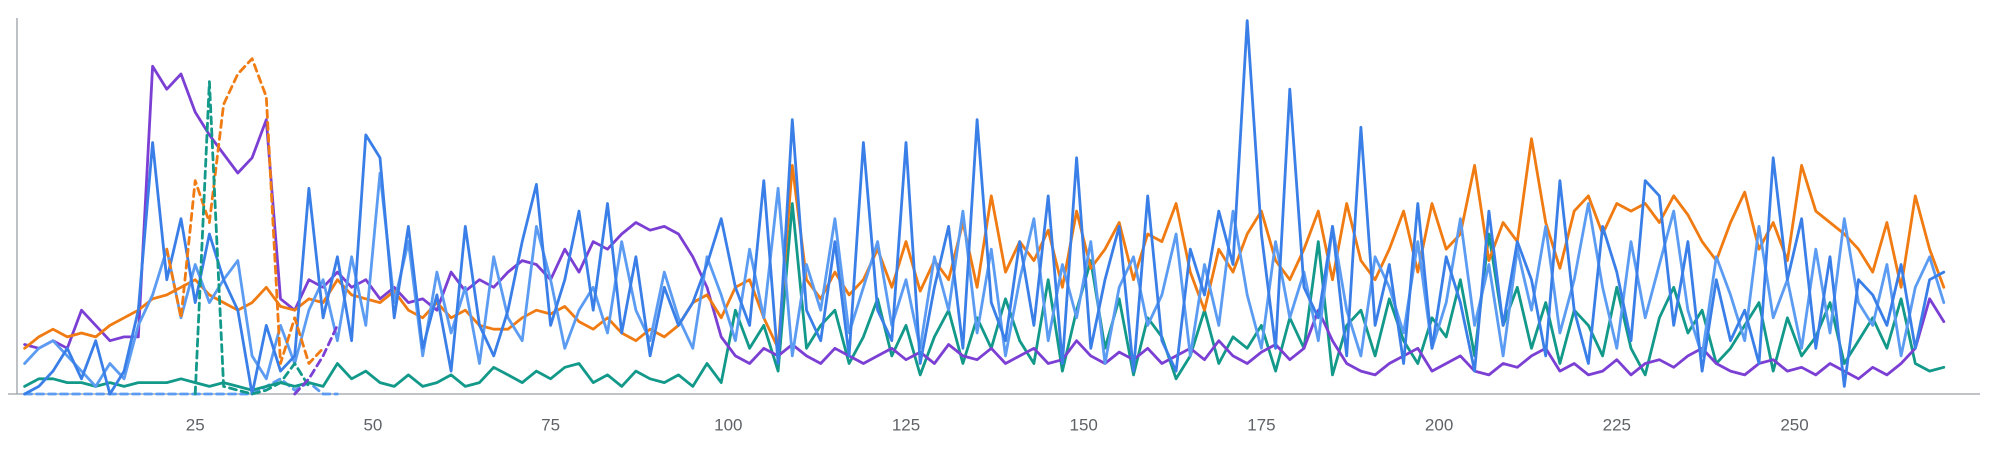  What do you see at coordinates (372, 424) in the screenshot?
I see `x-tick-label: 50` at bounding box center [372, 424].